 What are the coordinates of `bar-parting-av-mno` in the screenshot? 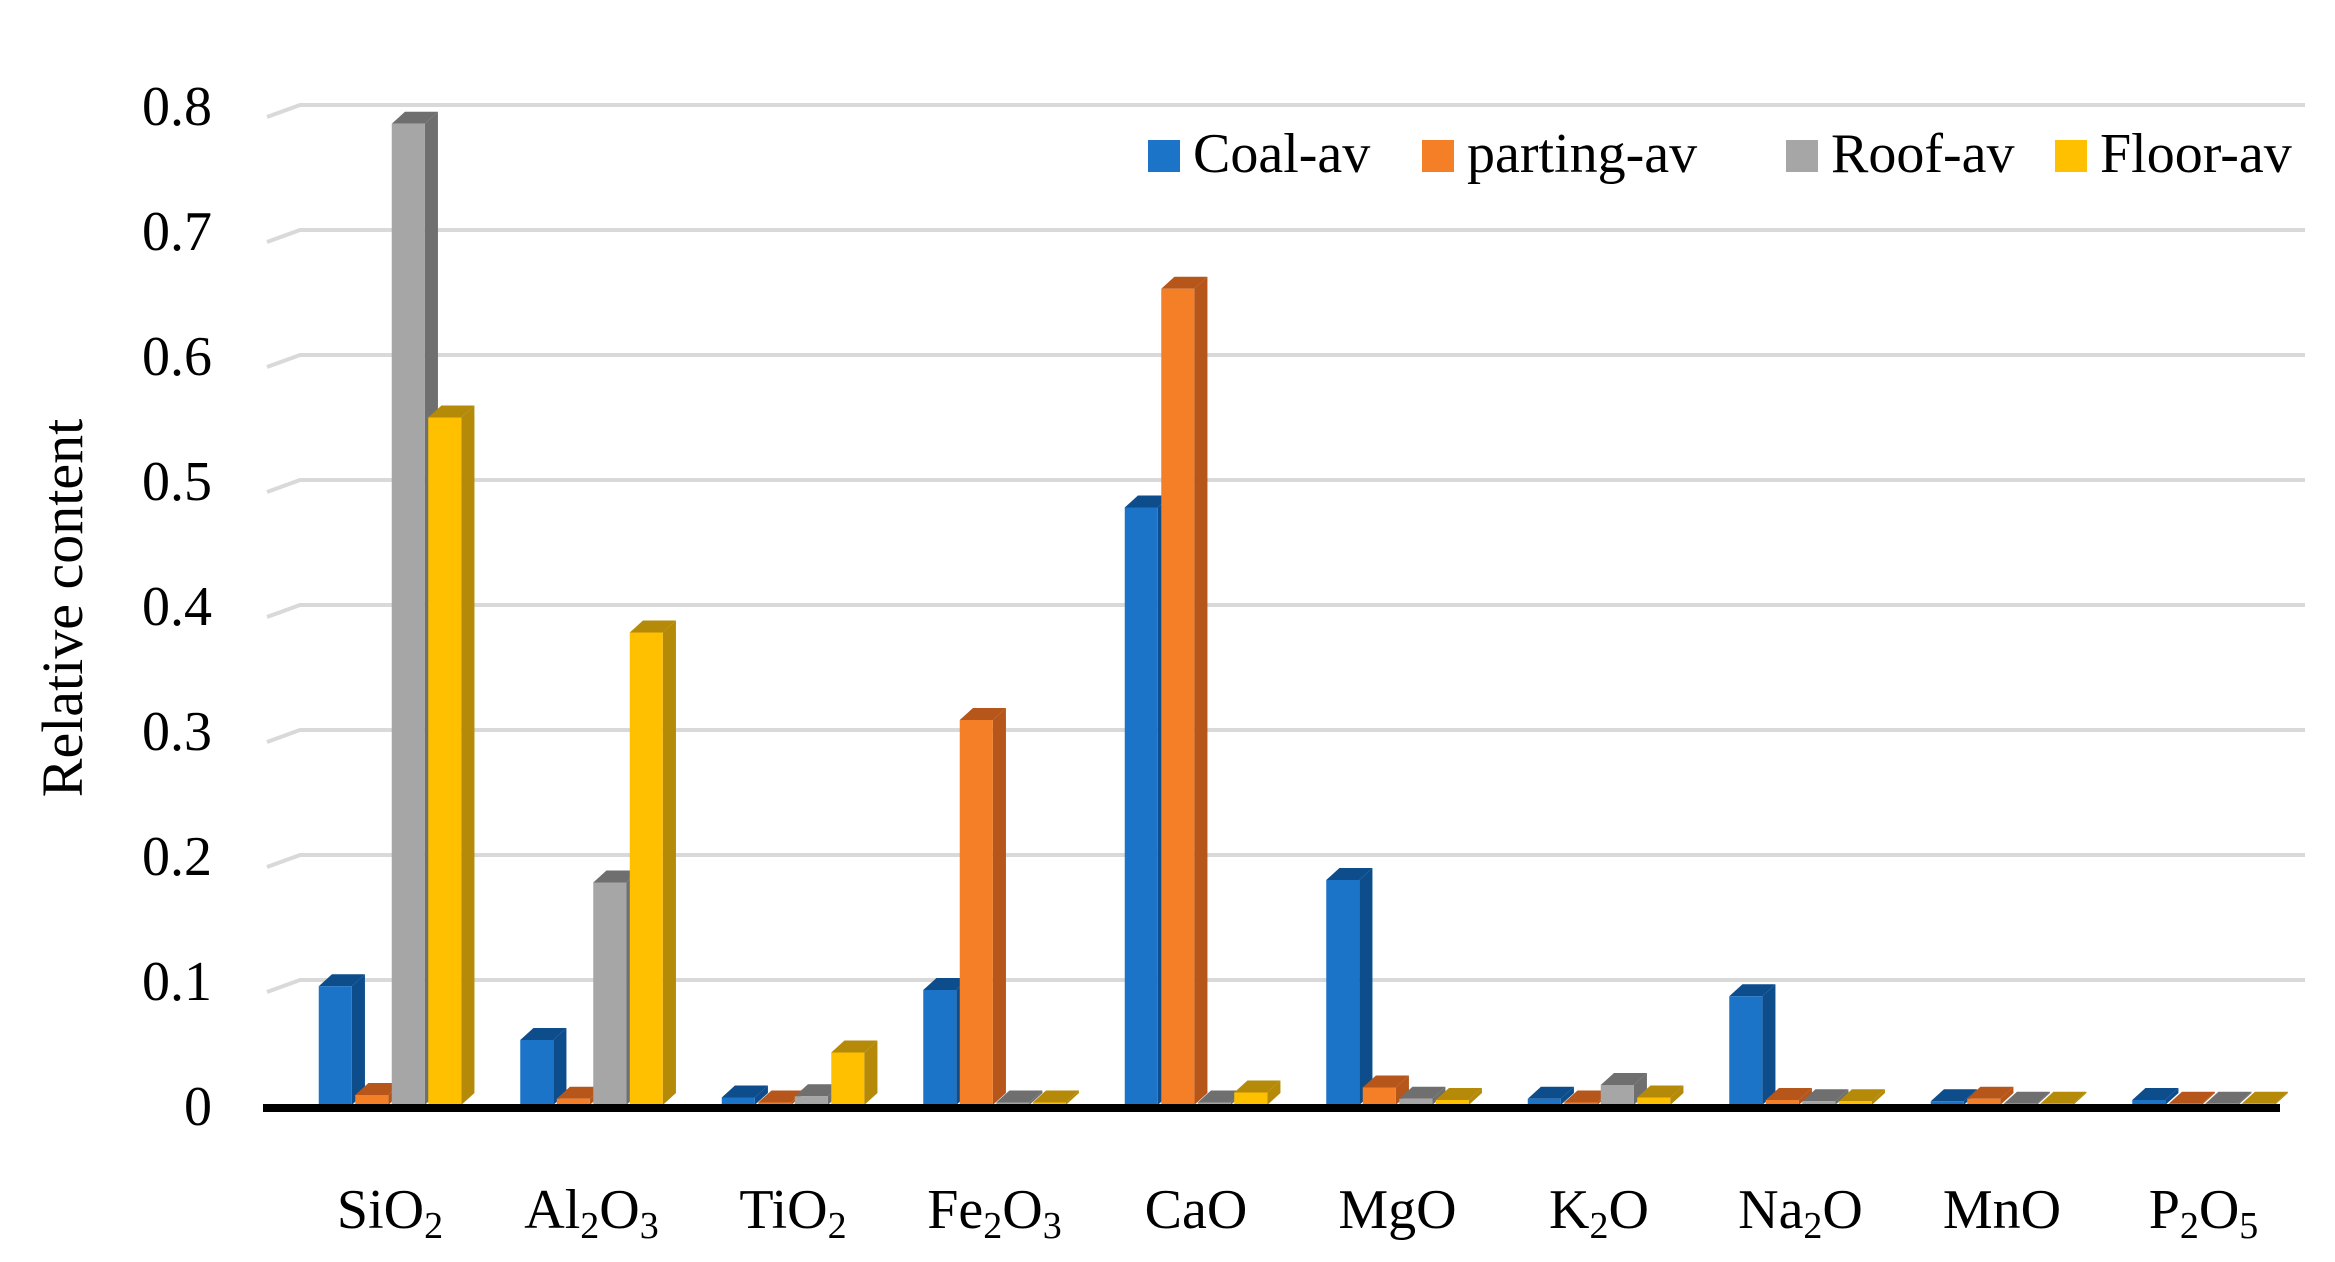 It's located at (1990, 1095).